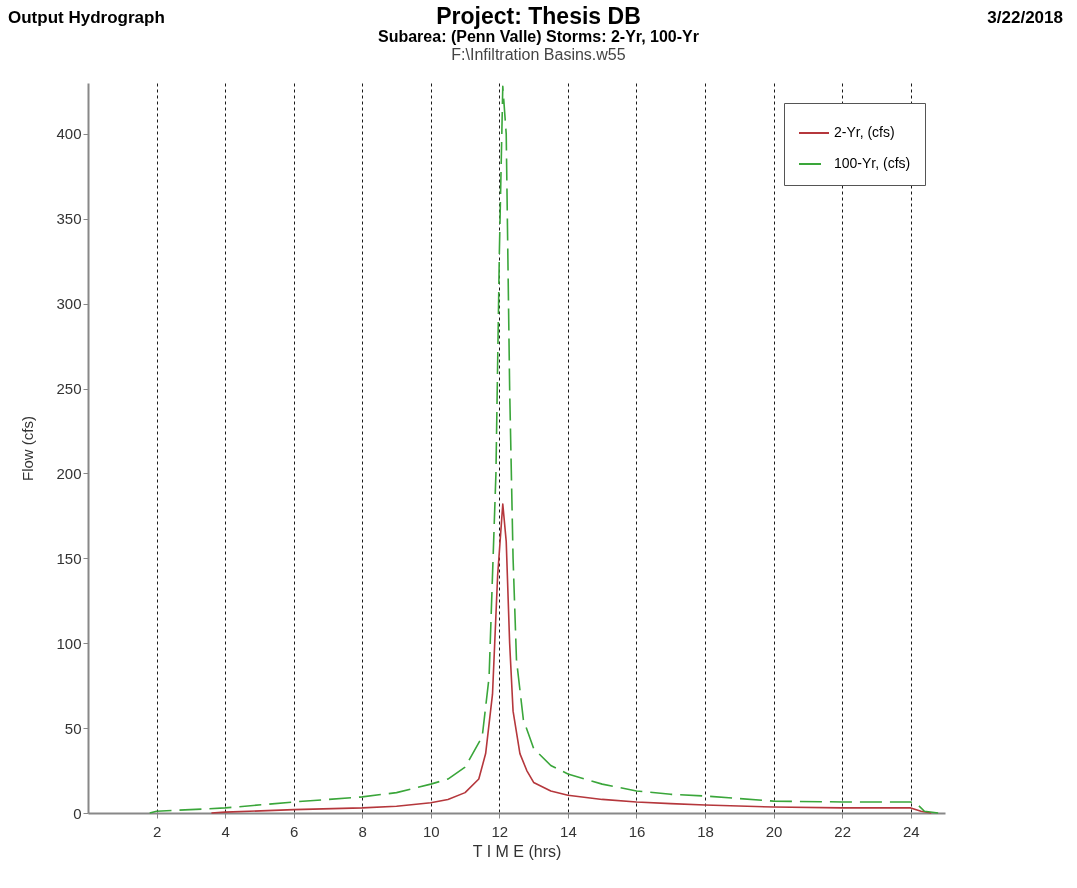 The image size is (1077, 888). I want to click on legend-label: 100-Yr, (cfs), so click(872, 163).